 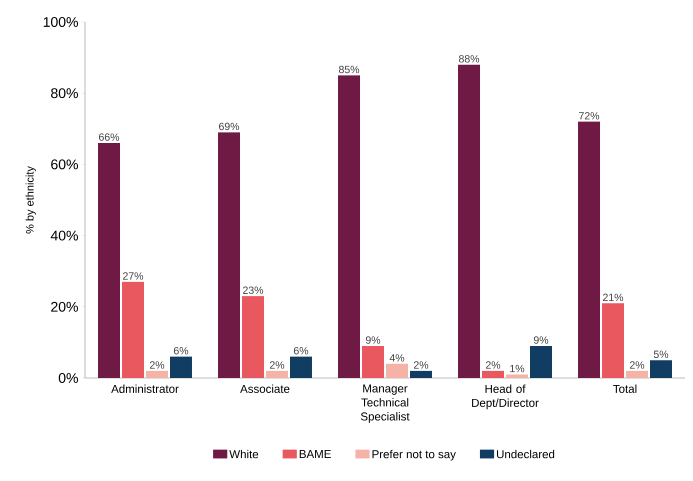 I want to click on y-axis-title: % by ethnicity, so click(x=31, y=200).